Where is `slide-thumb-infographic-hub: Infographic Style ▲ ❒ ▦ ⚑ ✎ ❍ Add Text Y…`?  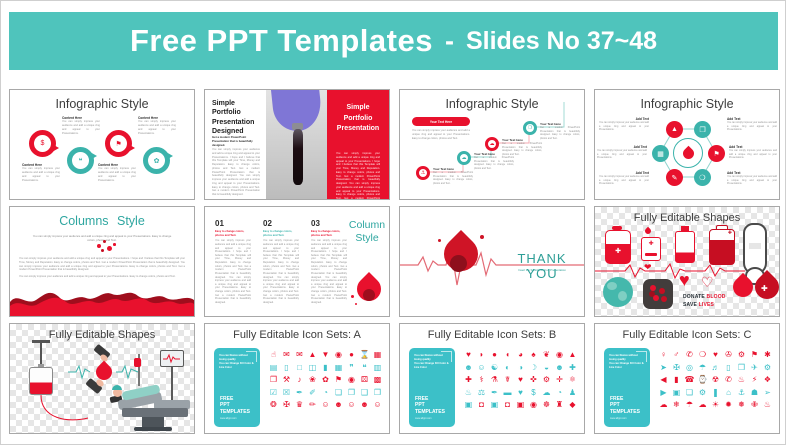
slide-thumb-infographic-hub: Infographic Style ▲ ❒ ▦ ⚑ ✎ ❍ Add Text Y… is located at coordinates (687, 144).